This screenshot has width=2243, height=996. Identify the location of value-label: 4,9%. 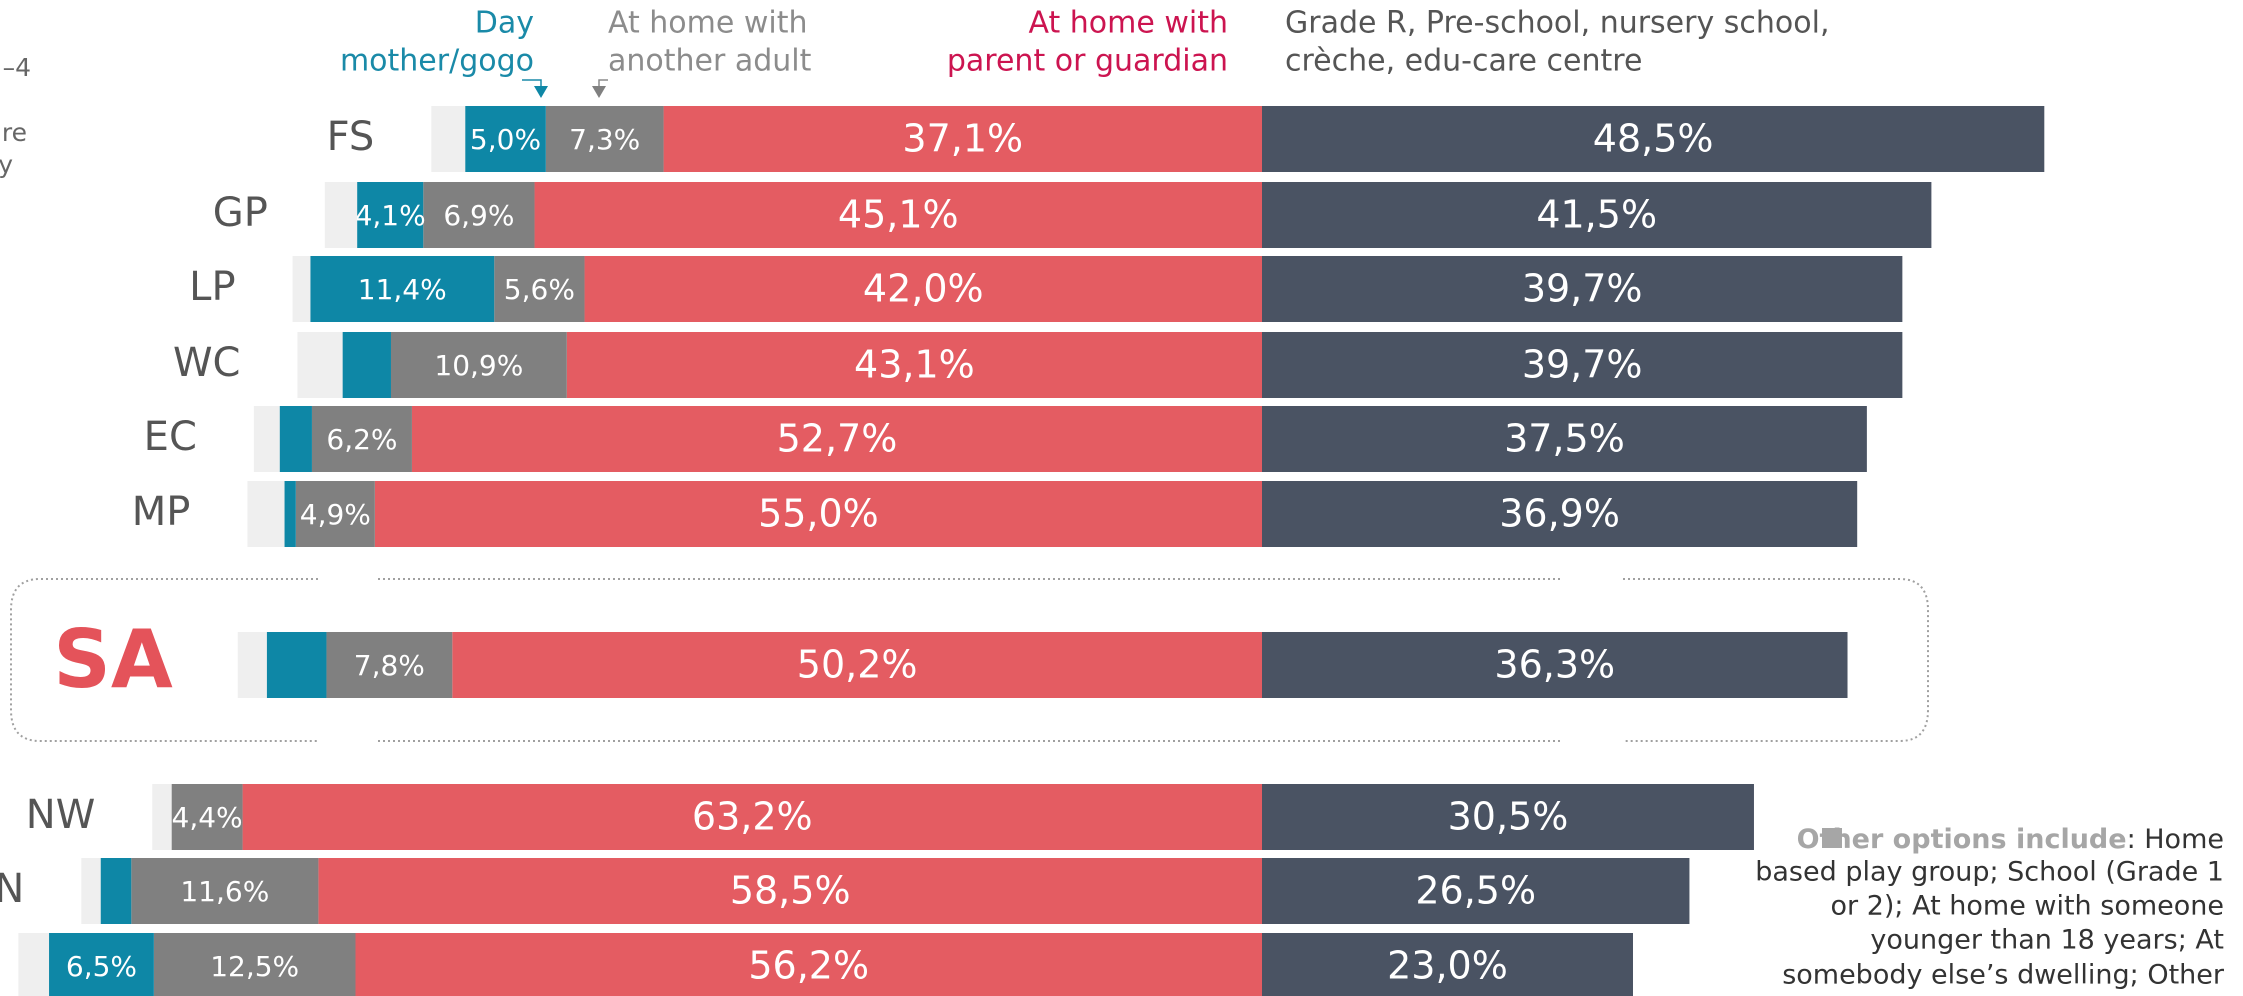
(335, 514).